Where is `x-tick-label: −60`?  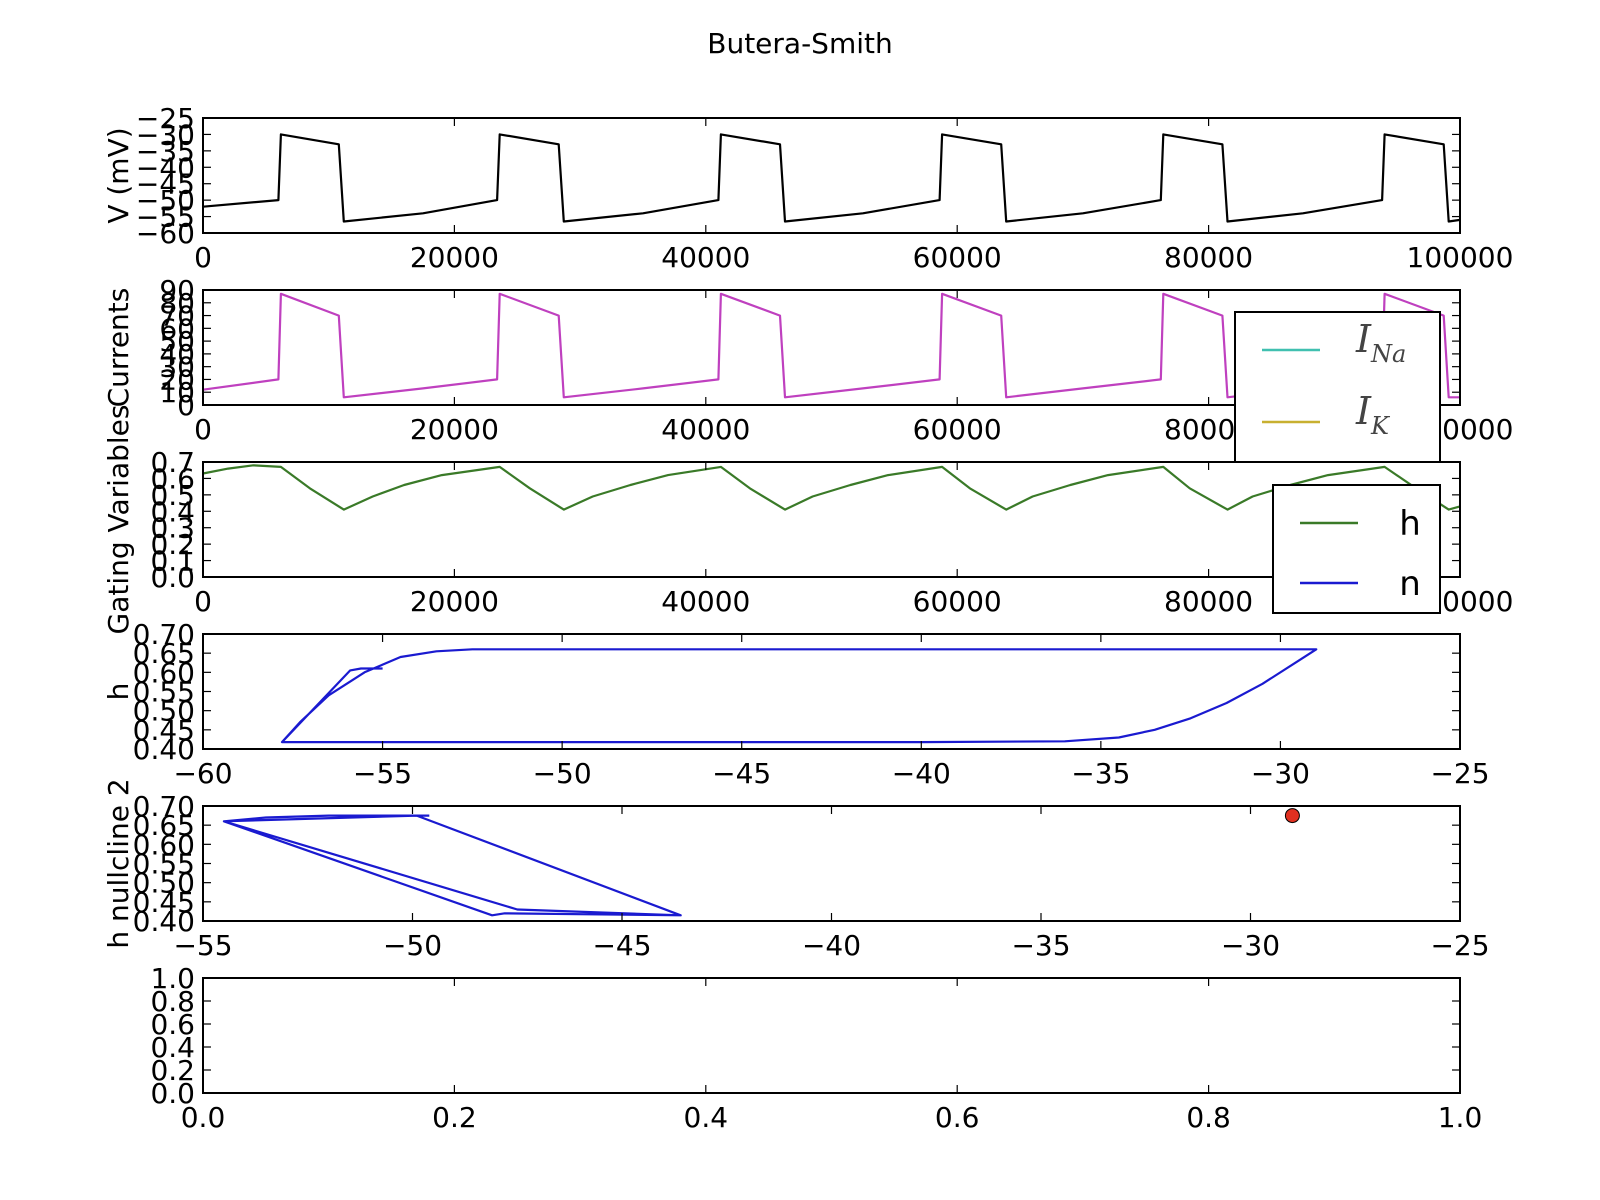
x-tick-label: −60 is located at coordinates (202, 773).